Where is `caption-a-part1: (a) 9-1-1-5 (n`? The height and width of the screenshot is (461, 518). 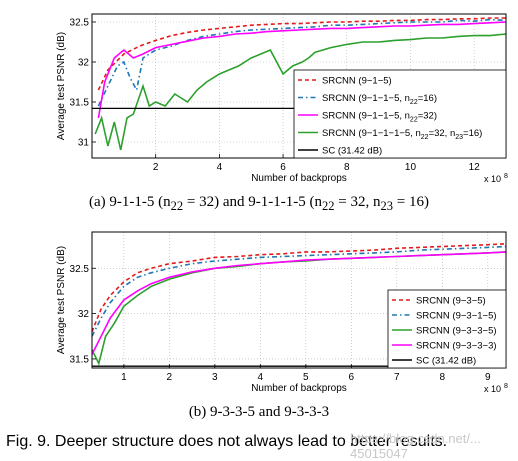 caption-a-part1: (a) 9-1-1-5 (n is located at coordinates (130, 202).